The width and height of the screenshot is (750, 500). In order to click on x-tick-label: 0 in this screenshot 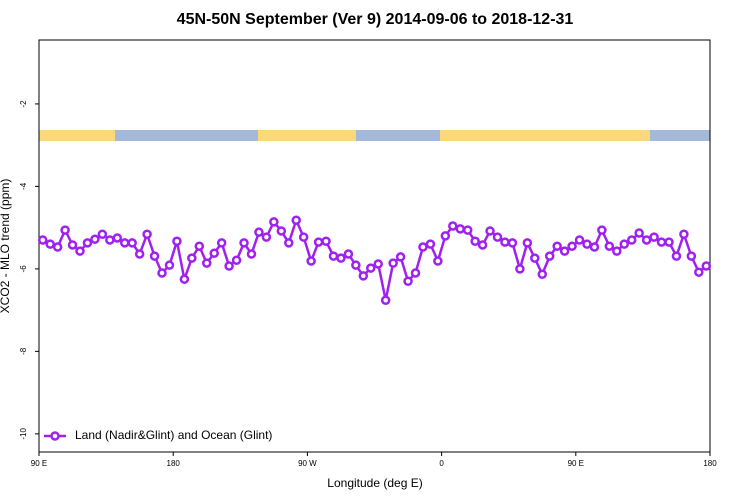, I will do `click(441, 463)`.